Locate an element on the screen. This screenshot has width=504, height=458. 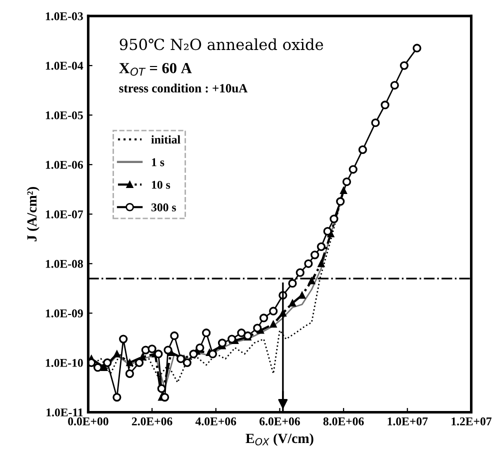
legend-label: 10 s is located at coordinates (161, 184).